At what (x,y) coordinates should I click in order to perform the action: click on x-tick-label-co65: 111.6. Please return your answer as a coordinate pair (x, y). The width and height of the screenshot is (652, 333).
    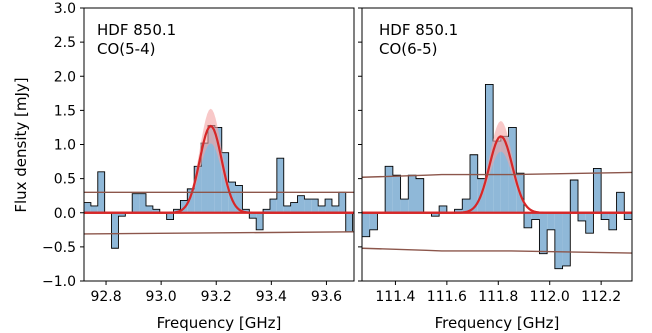
    Looking at the image, I should click on (447, 297).